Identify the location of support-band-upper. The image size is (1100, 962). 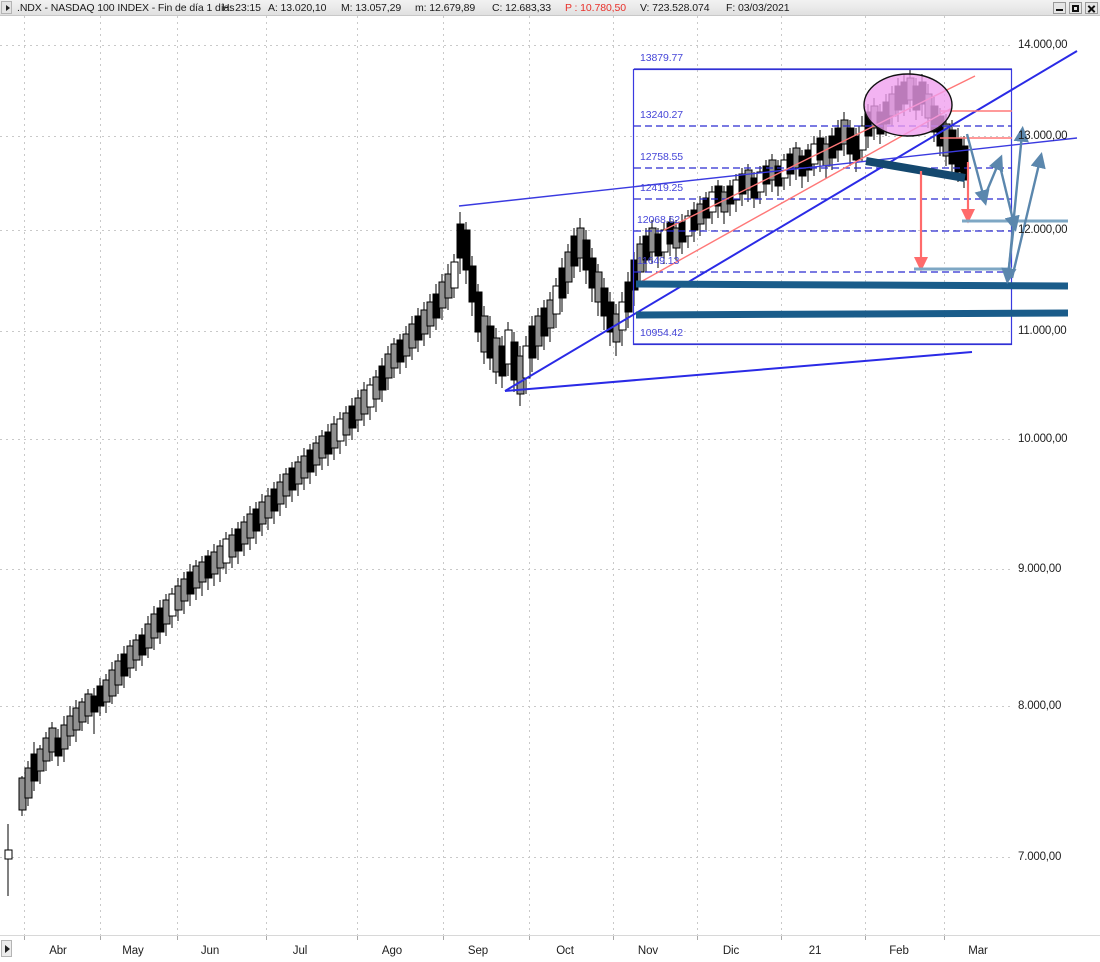
(852, 285).